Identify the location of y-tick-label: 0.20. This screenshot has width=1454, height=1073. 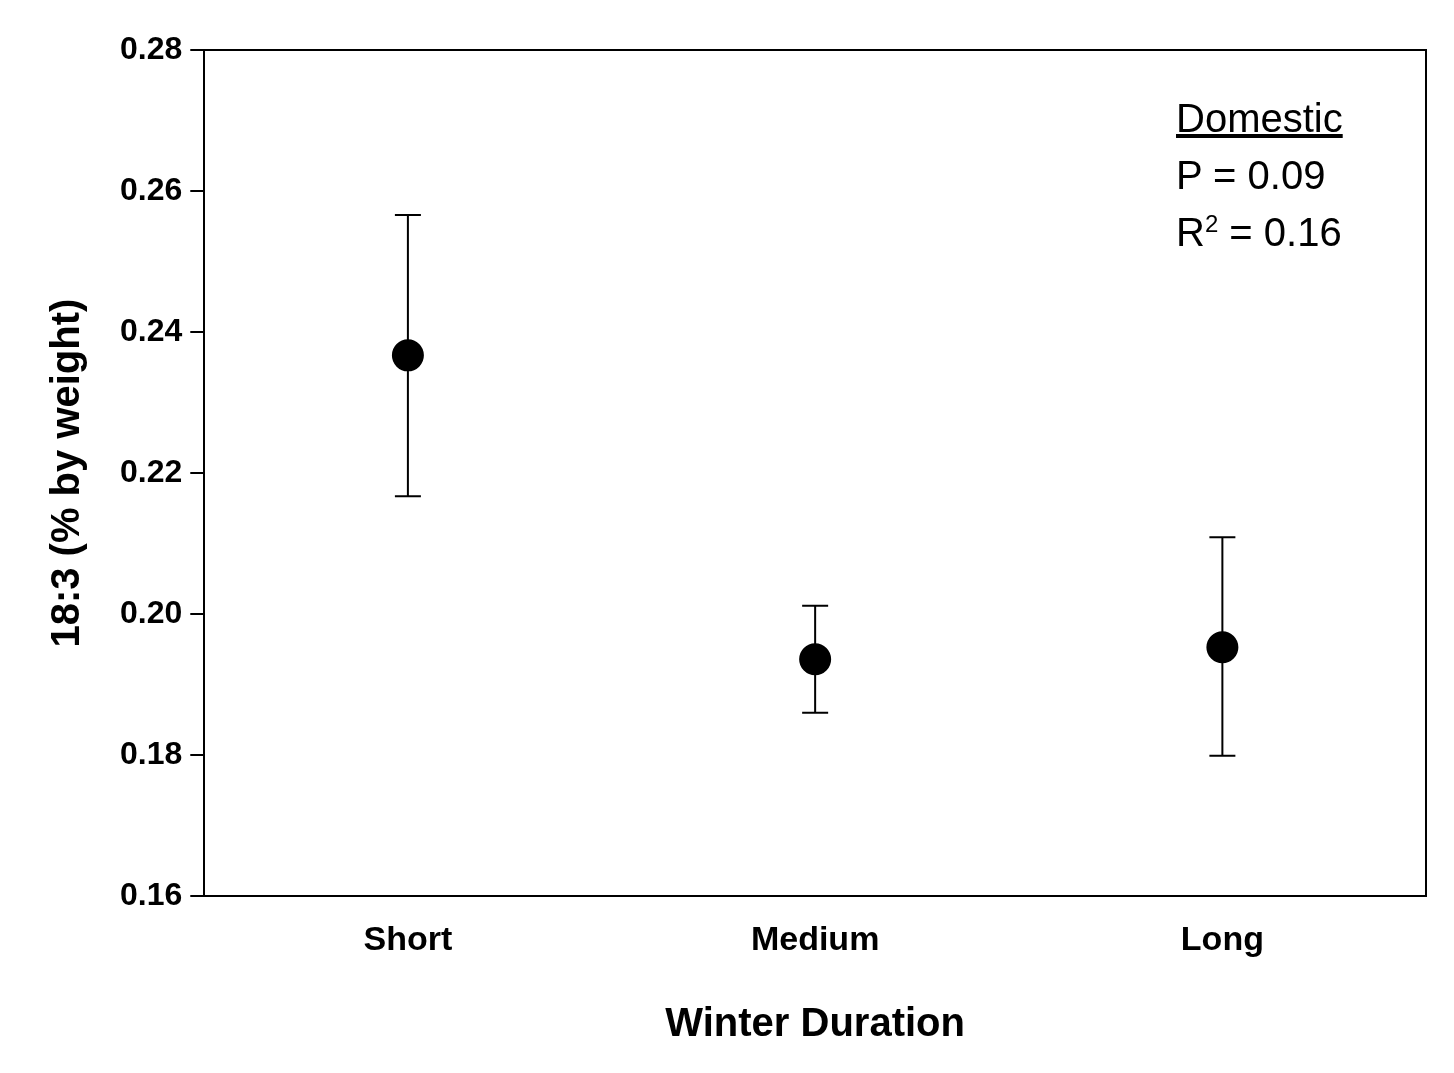
(151, 611).